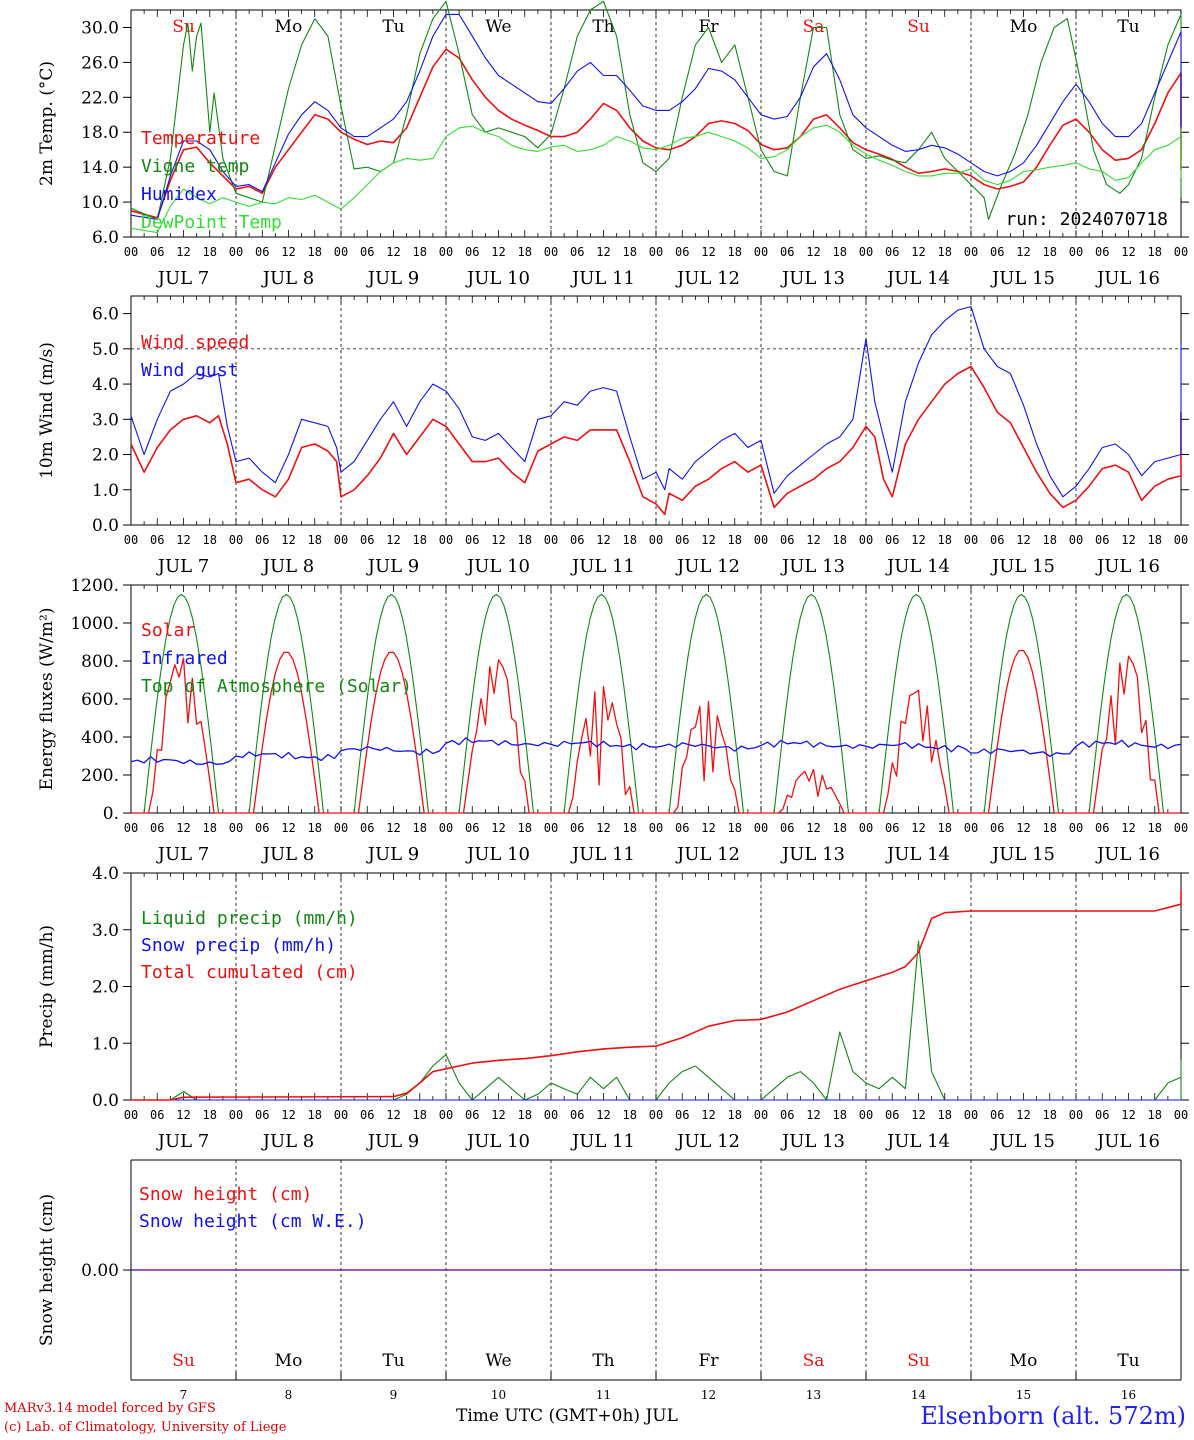  What do you see at coordinates (253, 1221) in the screenshot?
I see `legend-snow-height-cm-w-e-: Snow height (cm W.E.)` at bounding box center [253, 1221].